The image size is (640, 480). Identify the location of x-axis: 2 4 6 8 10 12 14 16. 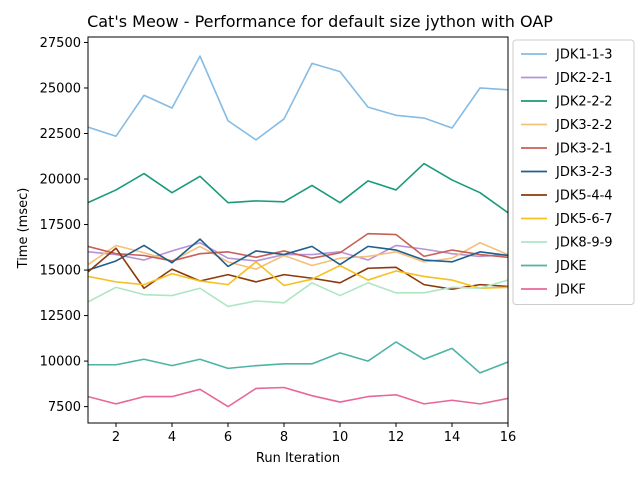
(314, 434).